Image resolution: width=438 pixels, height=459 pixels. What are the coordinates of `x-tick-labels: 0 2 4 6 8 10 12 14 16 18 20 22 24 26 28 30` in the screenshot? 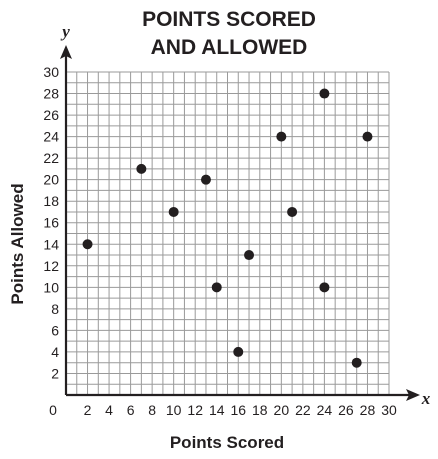 It's located at (223, 410).